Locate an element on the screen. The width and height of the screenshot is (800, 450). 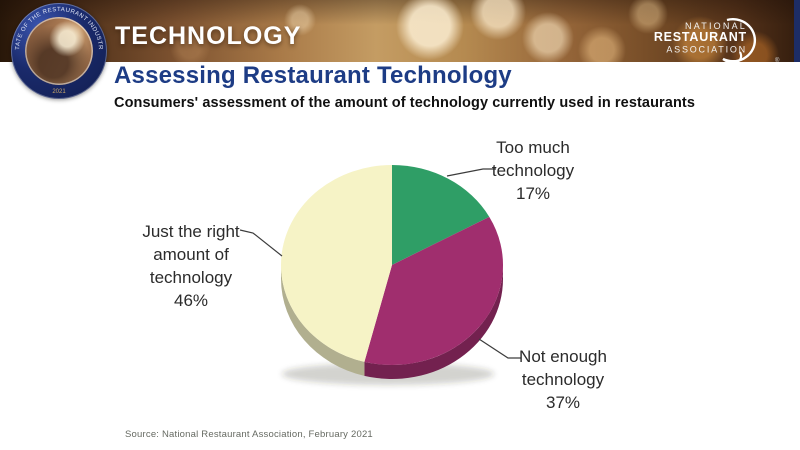
nra-logo-swoosh-icon is located at coordinates (739, 40).